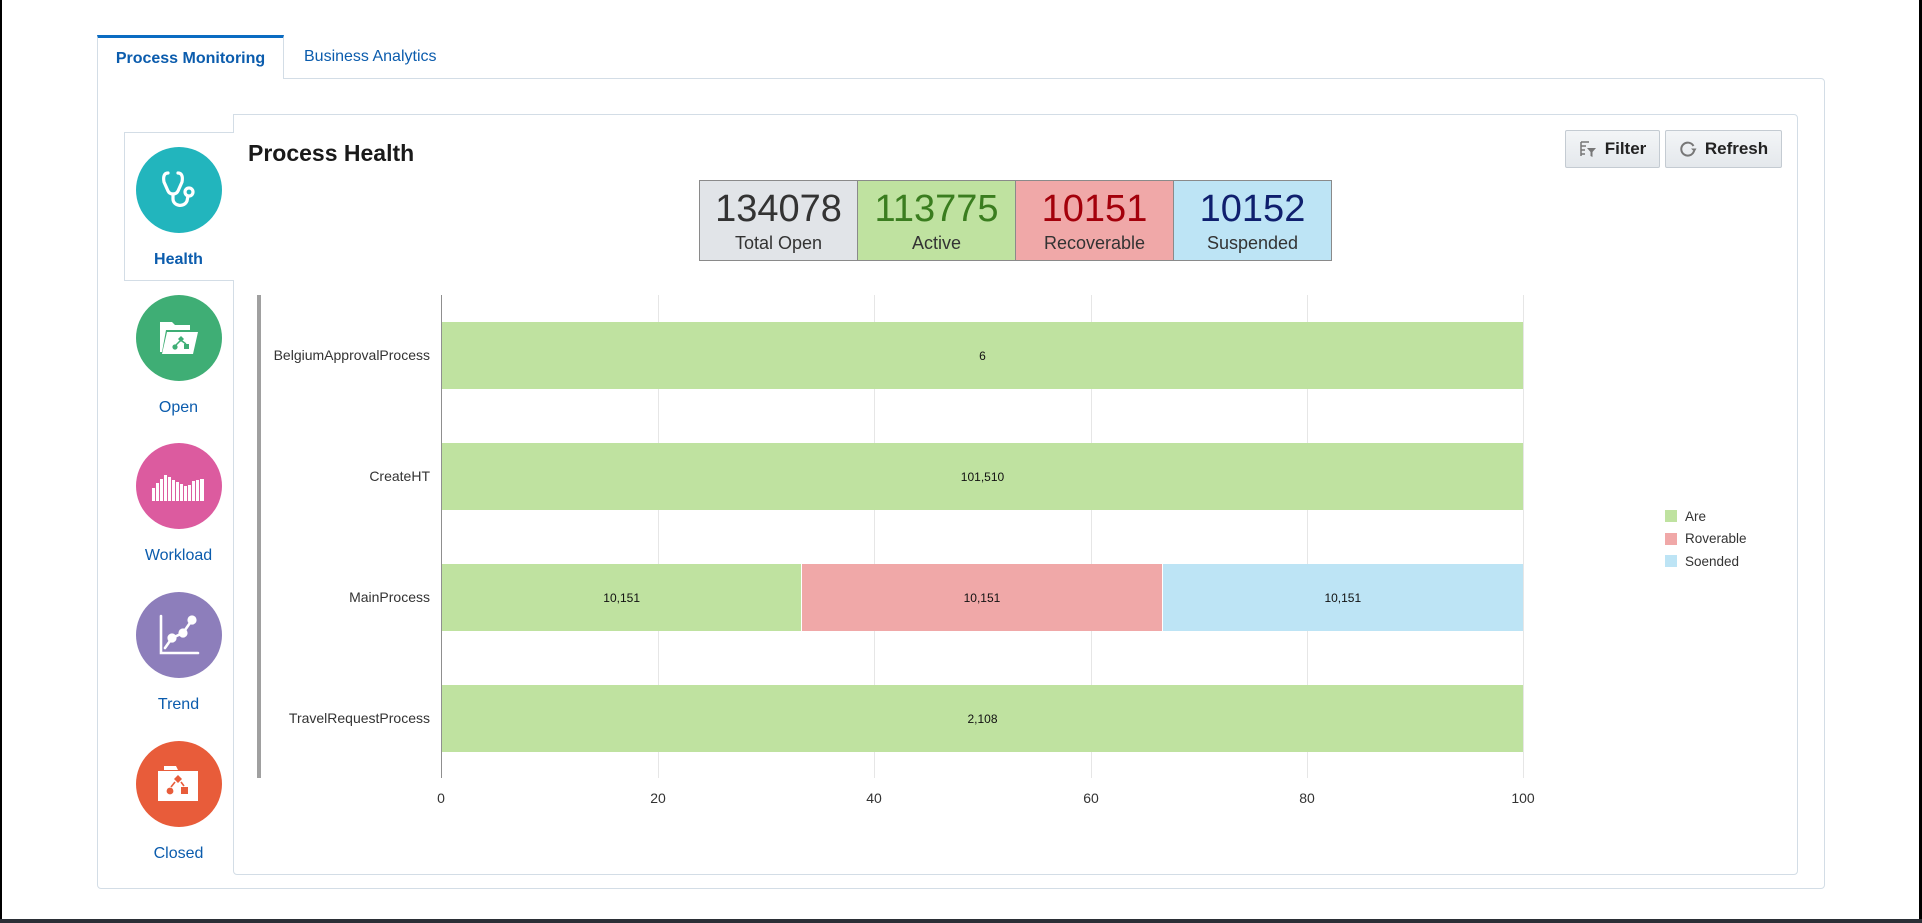  What do you see at coordinates (778, 243) in the screenshot?
I see `summary-label: Total Open` at bounding box center [778, 243].